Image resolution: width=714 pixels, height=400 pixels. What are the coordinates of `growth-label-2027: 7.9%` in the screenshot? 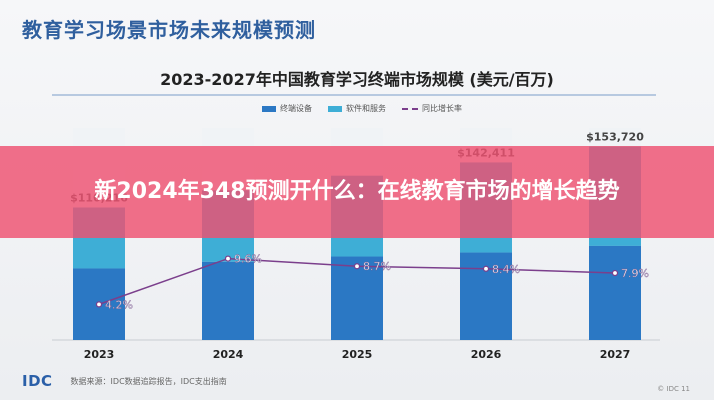 It's located at (635, 273).